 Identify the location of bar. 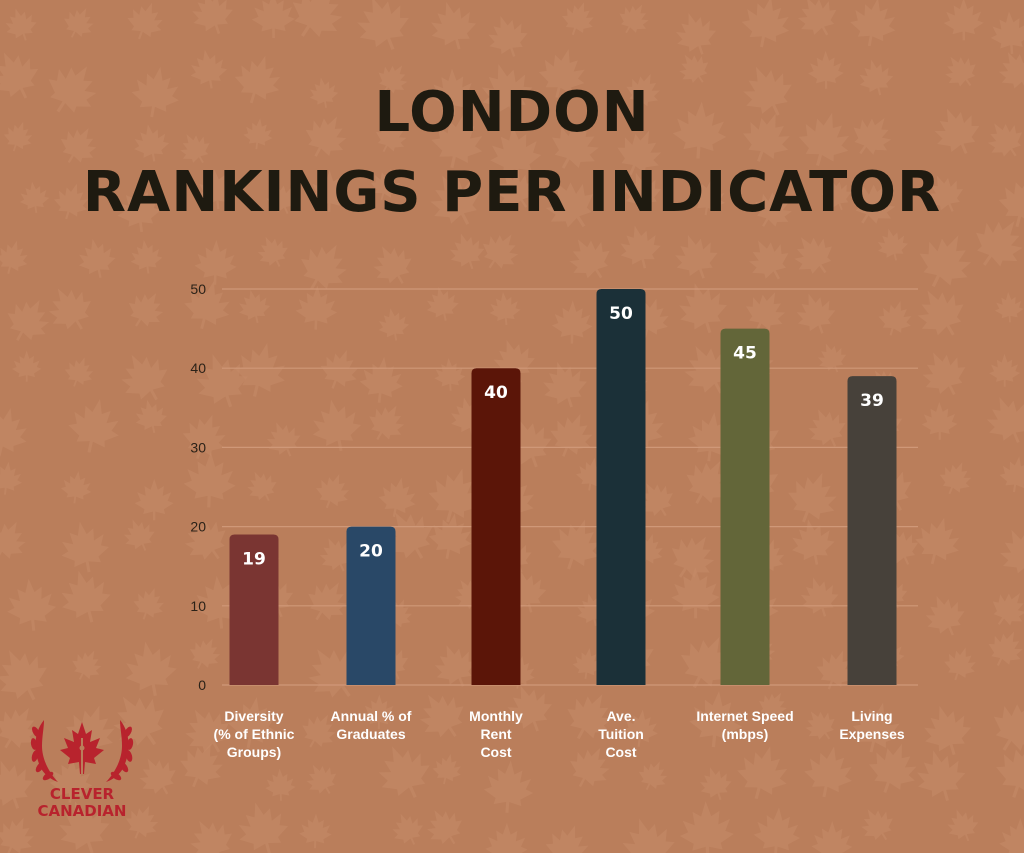
(496, 526).